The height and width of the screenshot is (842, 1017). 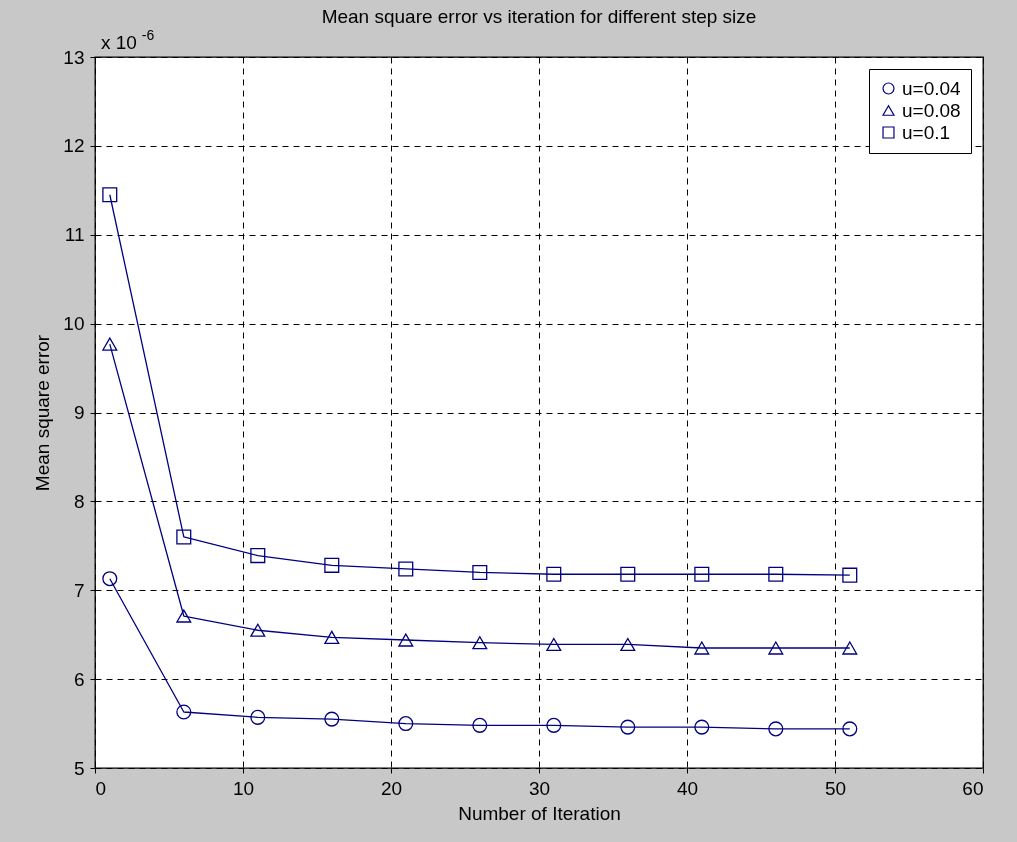 I want to click on y-tick-label: 8, so click(x=79, y=501).